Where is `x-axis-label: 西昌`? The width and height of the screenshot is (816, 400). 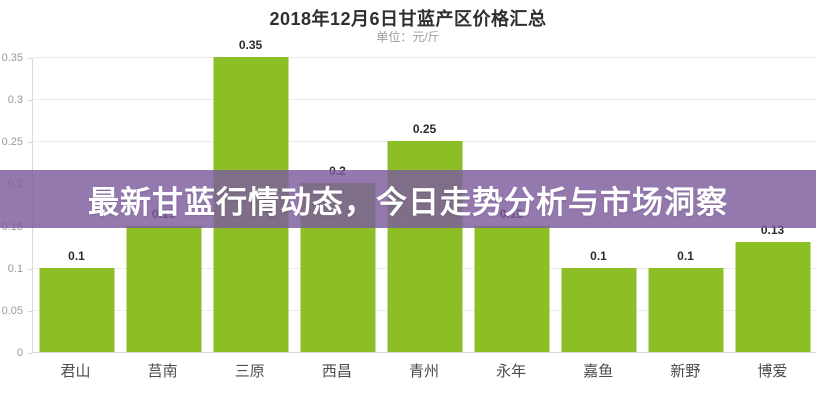 x-axis-label: 西昌 is located at coordinates (336, 371).